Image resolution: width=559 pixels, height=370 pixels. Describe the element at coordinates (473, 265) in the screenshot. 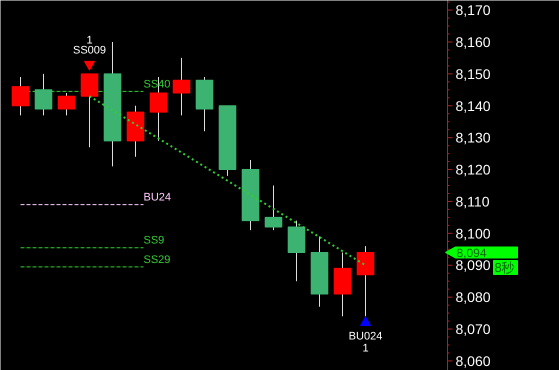

I see `y-tick-label: 8,090` at that location.